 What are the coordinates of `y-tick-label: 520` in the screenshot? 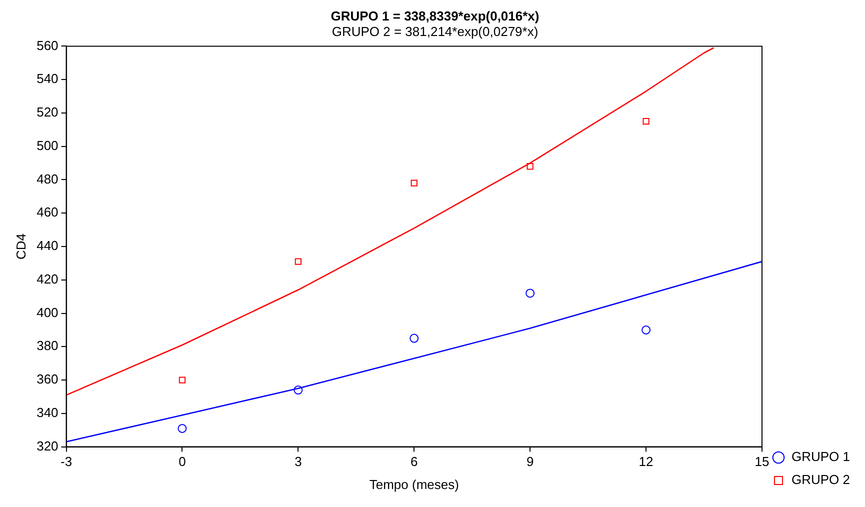 It's located at (47, 112).